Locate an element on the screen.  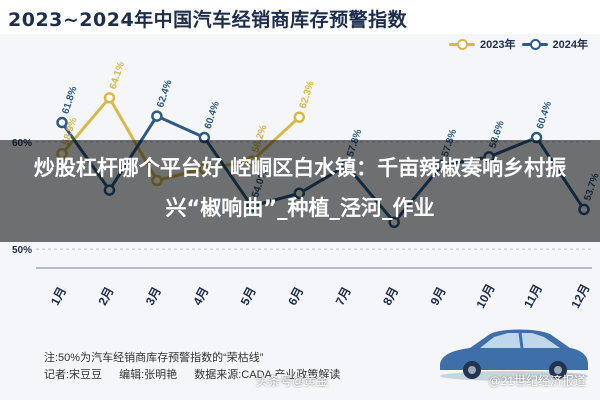
data-label: 62.3% is located at coordinates (307, 95).